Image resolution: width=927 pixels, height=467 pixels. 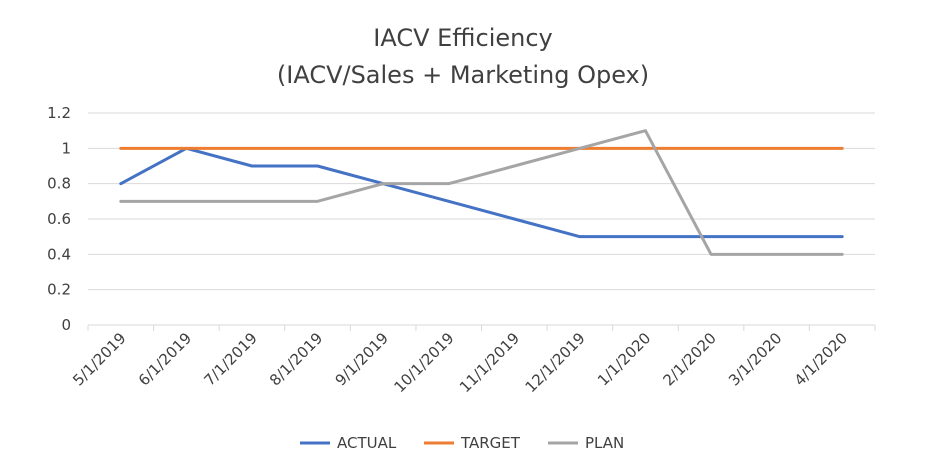 I want to click on legend-label-actual: ACTUAL, so click(x=367, y=443).